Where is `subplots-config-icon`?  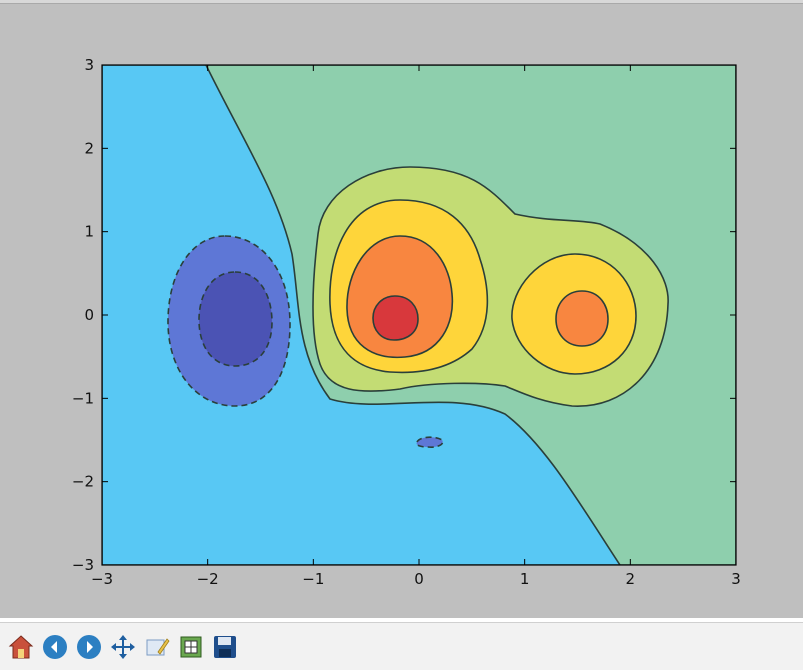
subplots-config-icon is located at coordinates (191, 646).